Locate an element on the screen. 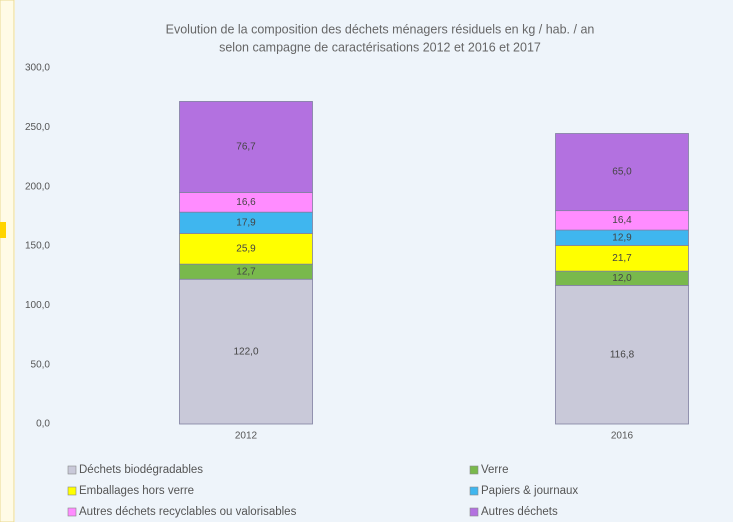 The height and width of the screenshot is (522, 733). data-label: 12,9 is located at coordinates (622, 237).